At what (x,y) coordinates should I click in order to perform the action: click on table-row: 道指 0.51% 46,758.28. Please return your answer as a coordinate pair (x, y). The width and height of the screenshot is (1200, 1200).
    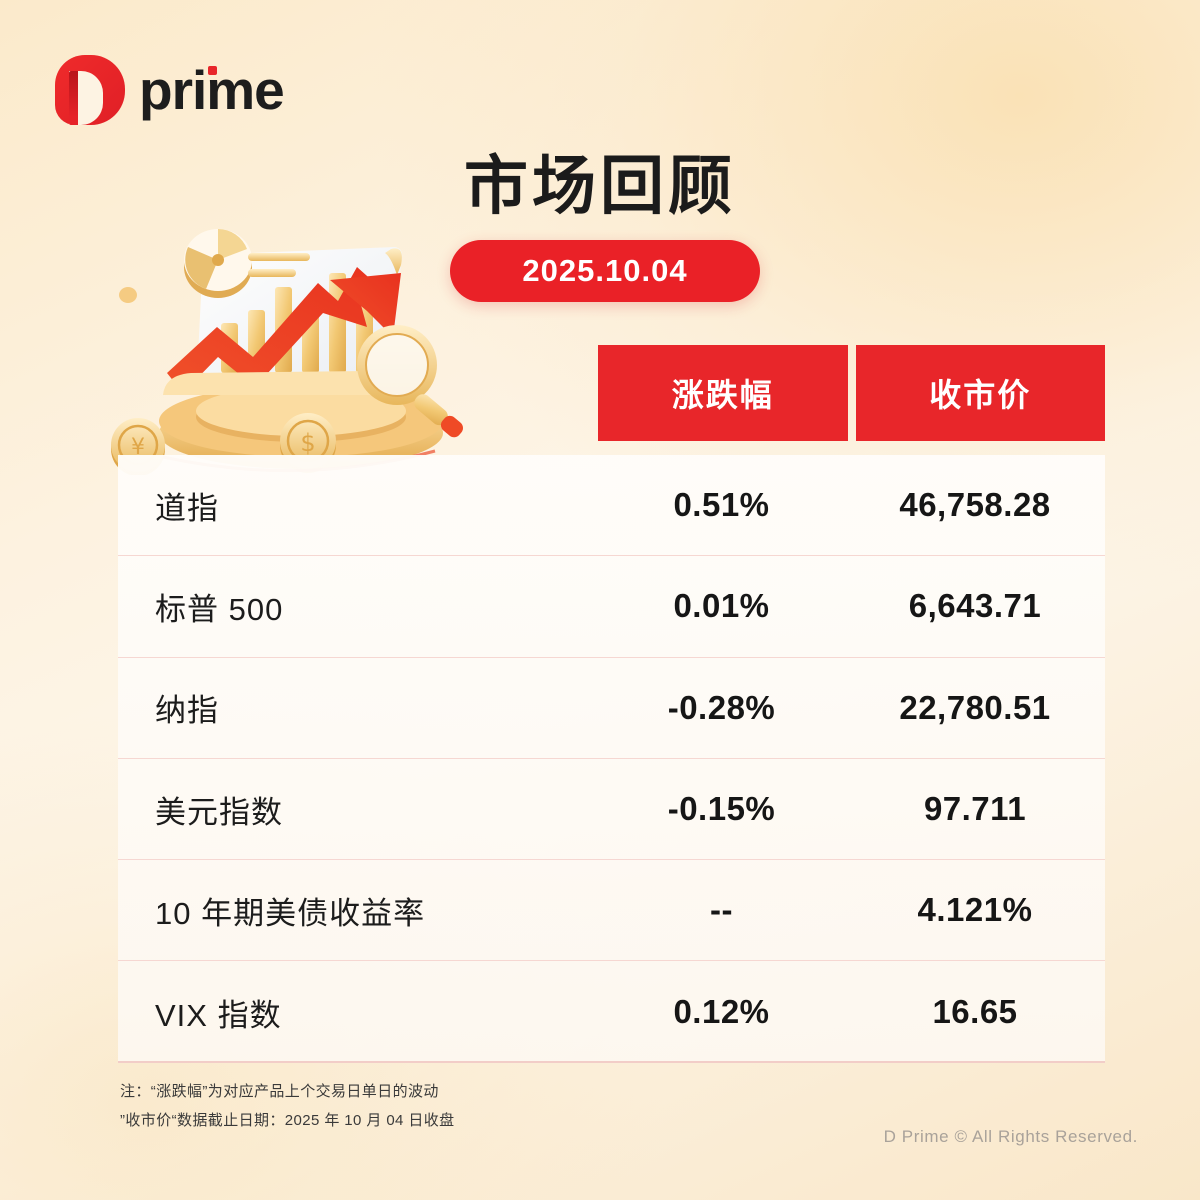
    Looking at the image, I should click on (611, 506).